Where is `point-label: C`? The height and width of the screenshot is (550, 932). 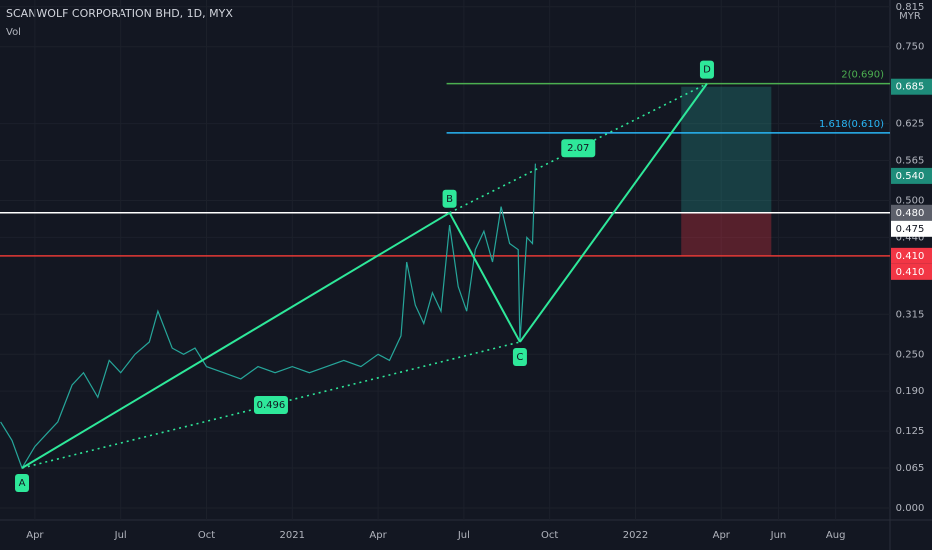
point-label: C is located at coordinates (519, 357).